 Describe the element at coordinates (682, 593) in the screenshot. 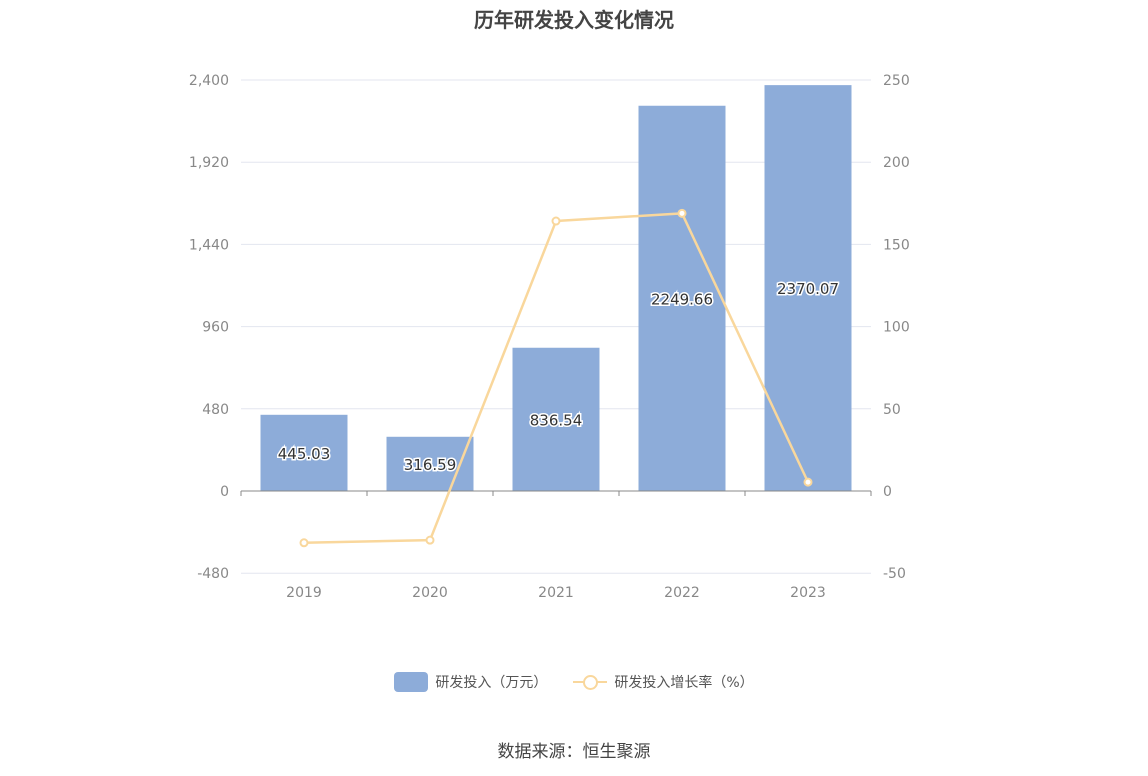

I see `x-tick-label: 2022` at that location.